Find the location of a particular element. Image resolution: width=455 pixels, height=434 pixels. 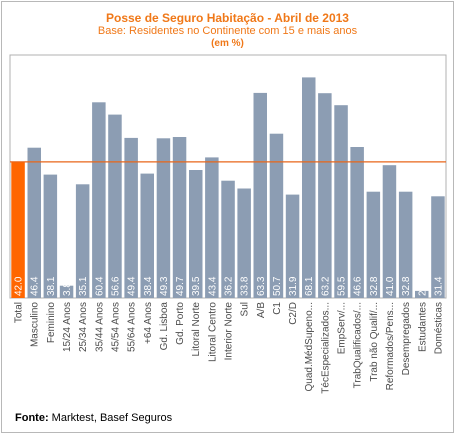

source-text: Marktest, Basef Seguros is located at coordinates (112, 418).